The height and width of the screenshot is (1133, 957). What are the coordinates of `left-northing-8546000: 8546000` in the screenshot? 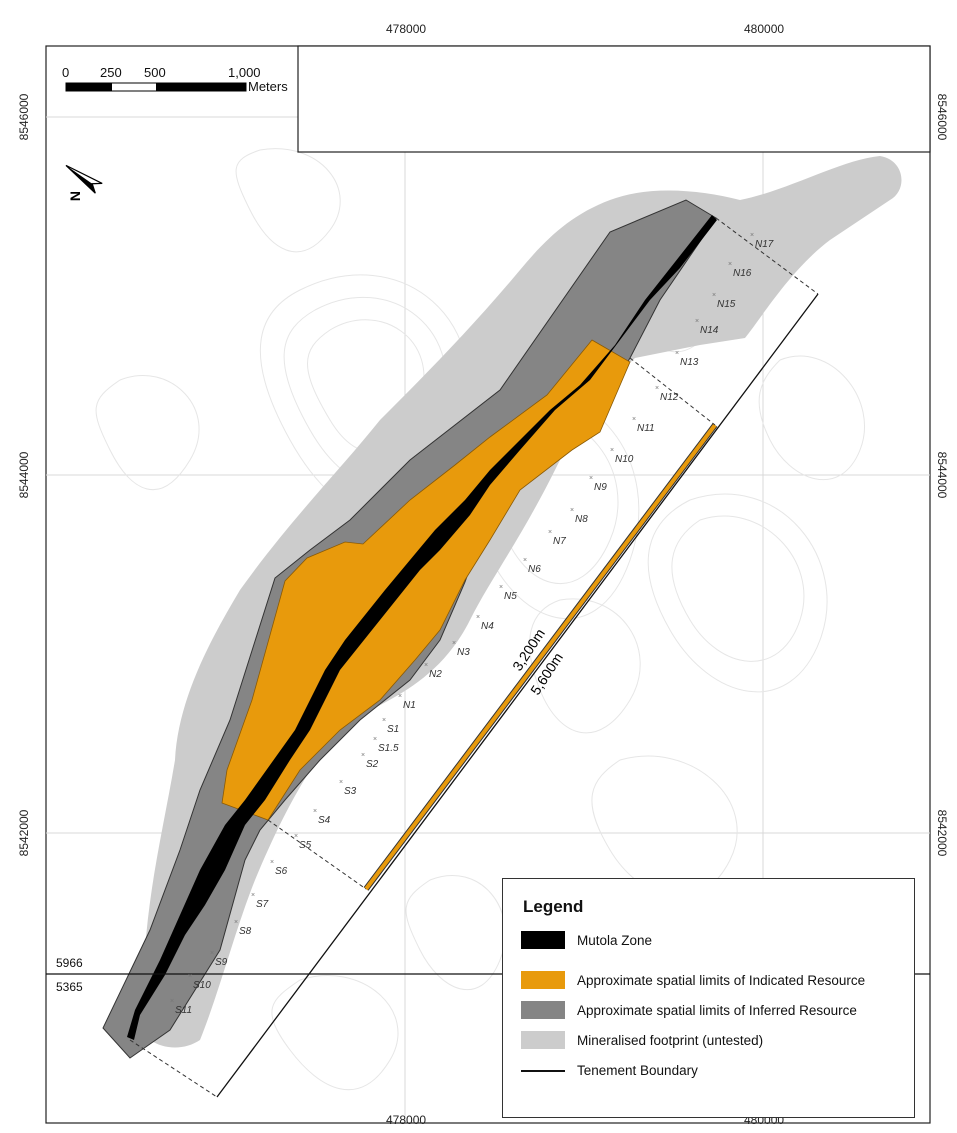 It's located at (24, 117).